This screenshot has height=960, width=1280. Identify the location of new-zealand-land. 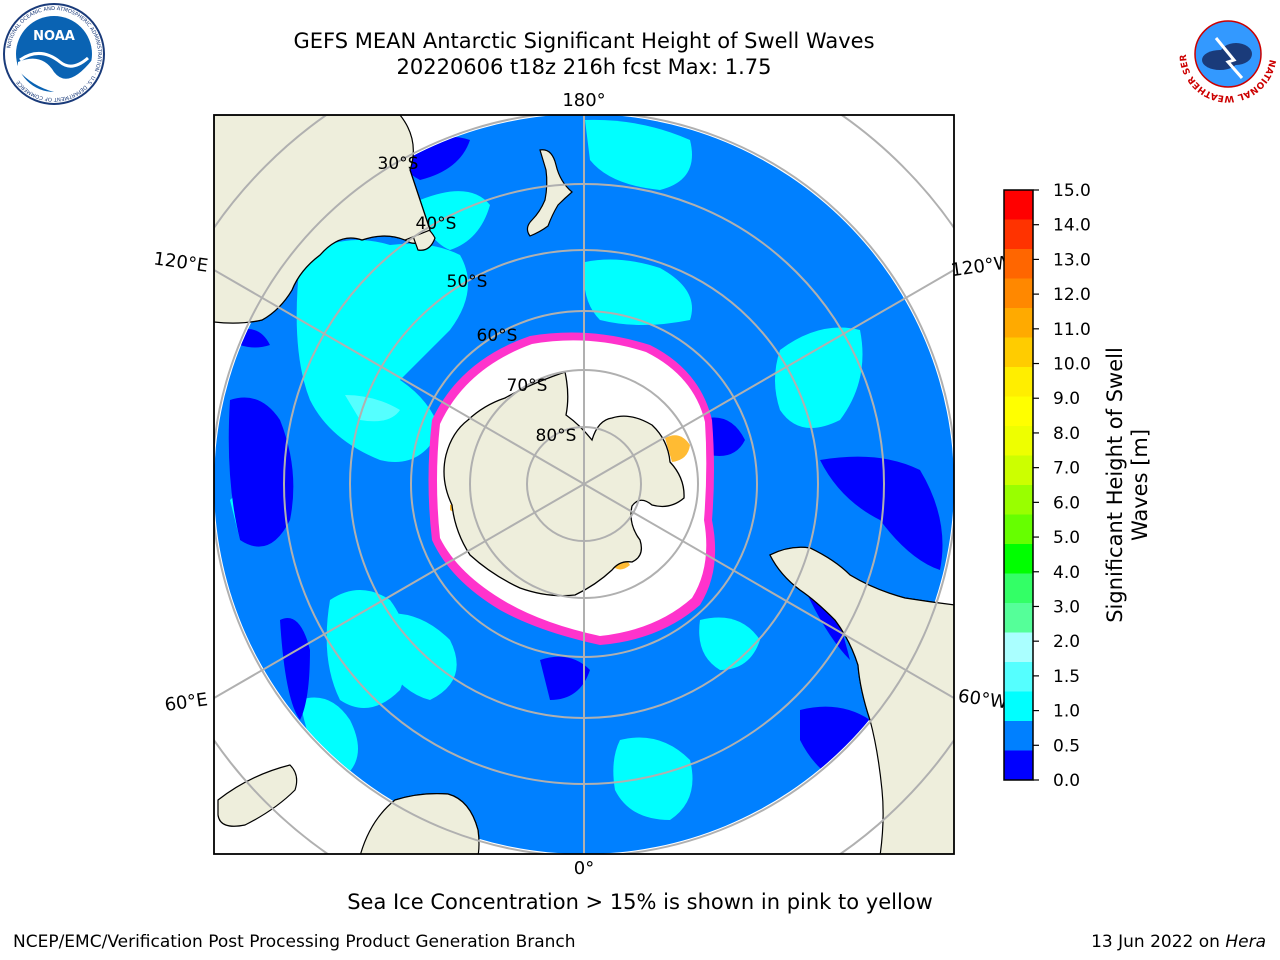
(549, 193).